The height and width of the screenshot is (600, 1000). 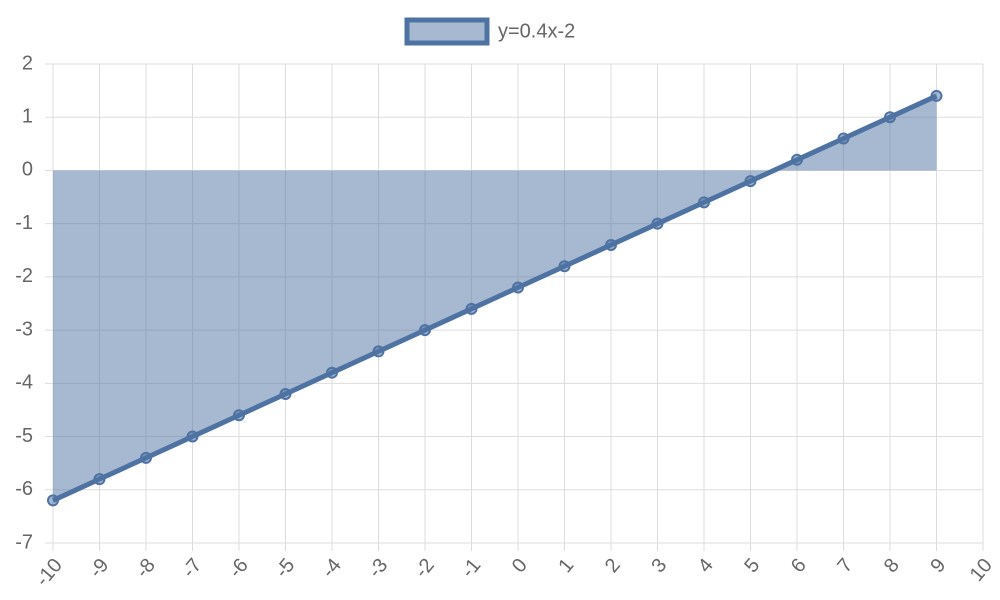 What do you see at coordinates (24, 329) in the screenshot?
I see `y-tick-label: -3` at bounding box center [24, 329].